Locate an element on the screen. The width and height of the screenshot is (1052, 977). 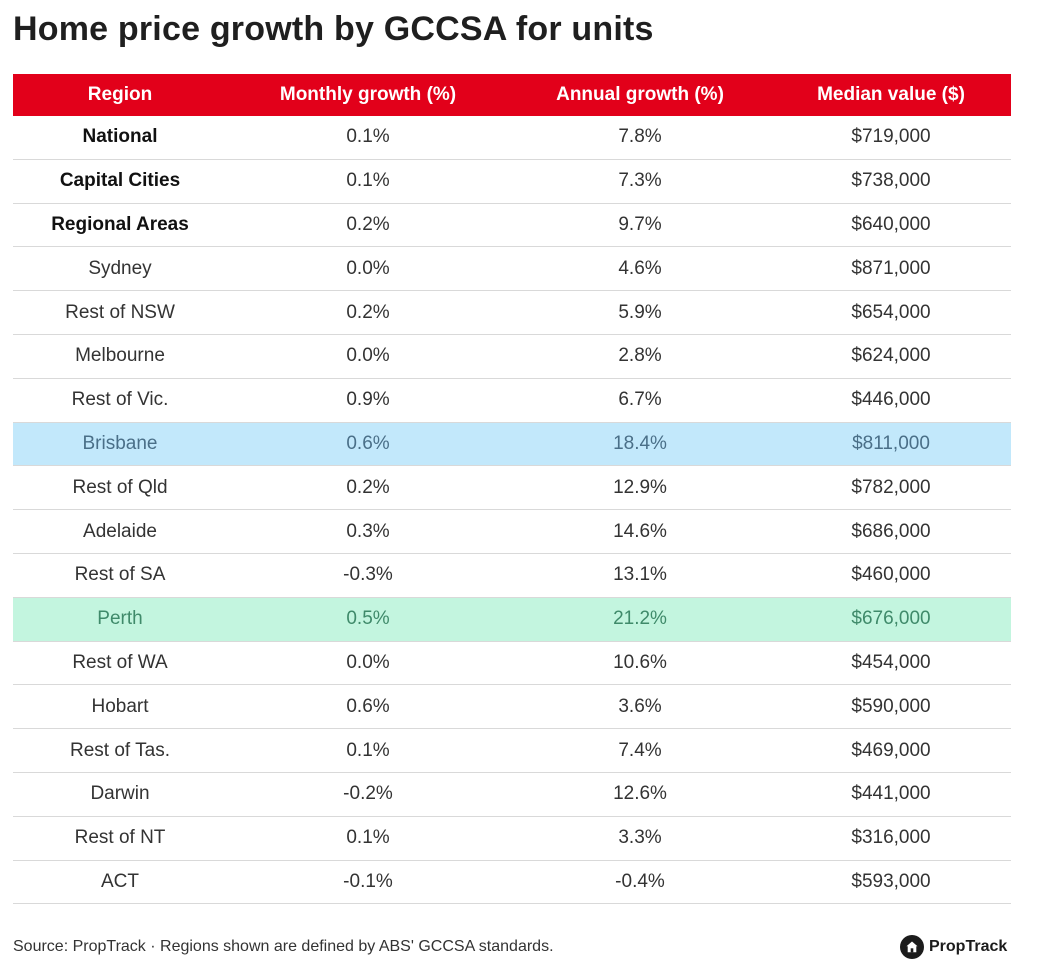
annual-growth-cell: 7.8% is located at coordinates (640, 137).